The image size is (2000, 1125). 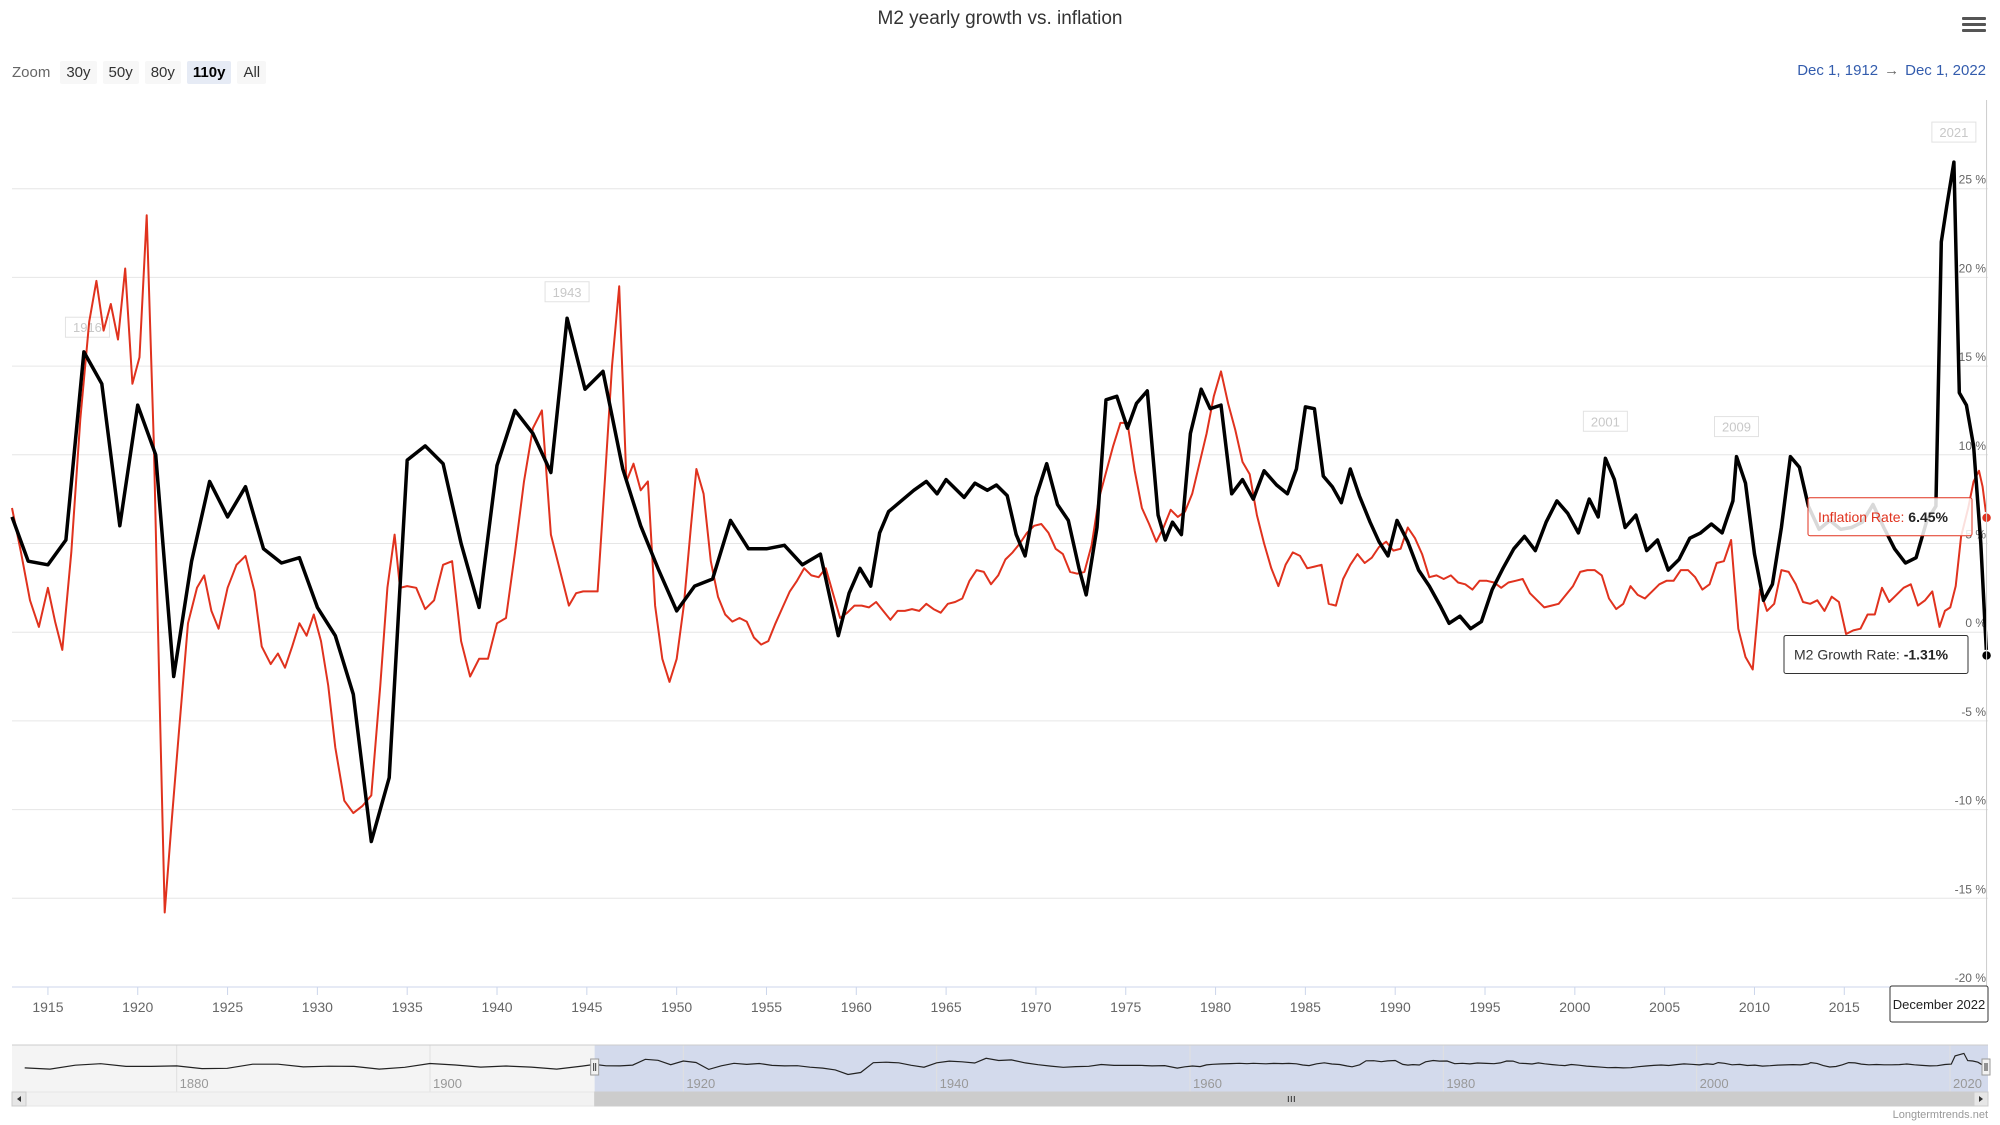 I want to click on flag-label: 2009, so click(x=1736, y=427).